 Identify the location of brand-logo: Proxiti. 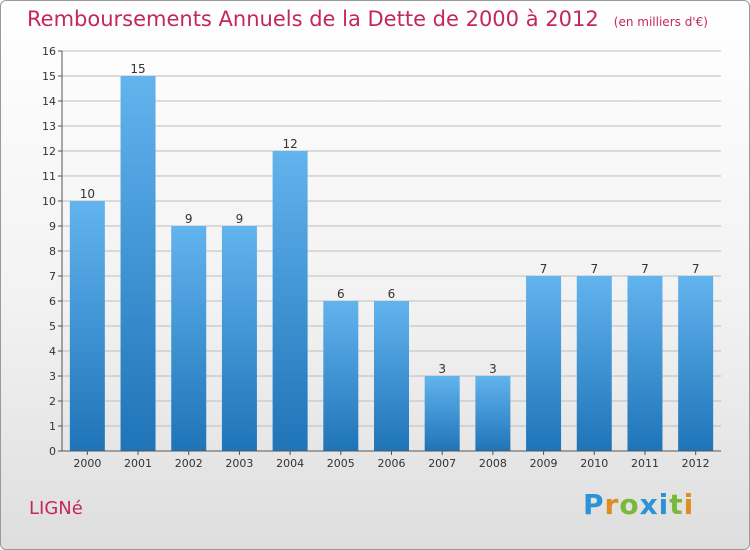
(638, 504).